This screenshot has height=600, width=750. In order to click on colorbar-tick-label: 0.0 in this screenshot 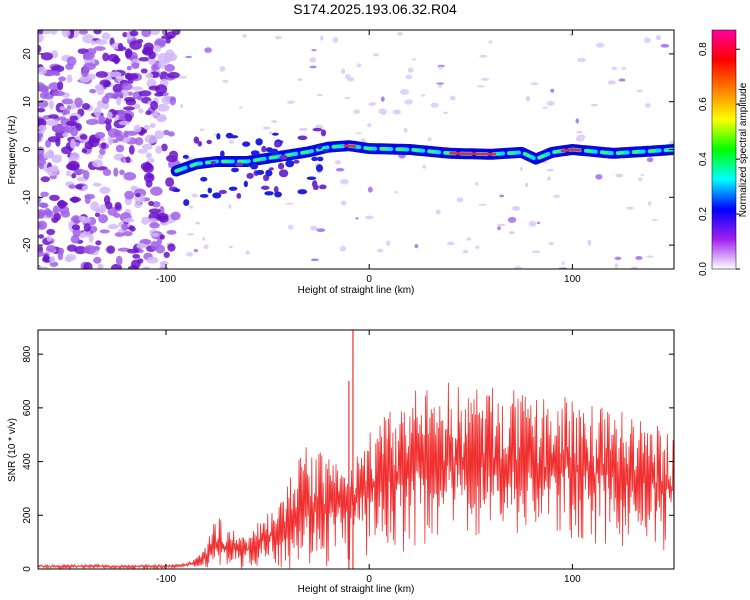, I will do `click(703, 269)`.